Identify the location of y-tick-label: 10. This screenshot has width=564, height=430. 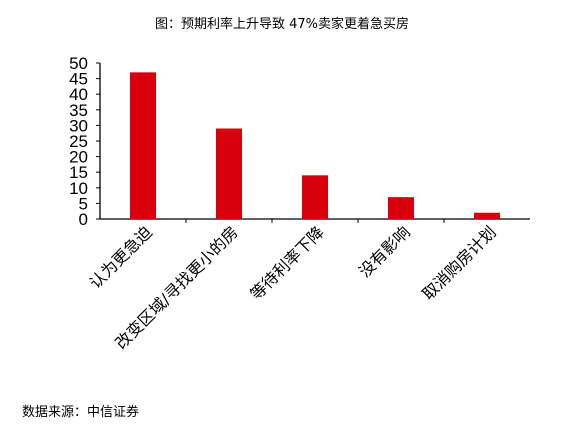
(78, 188).